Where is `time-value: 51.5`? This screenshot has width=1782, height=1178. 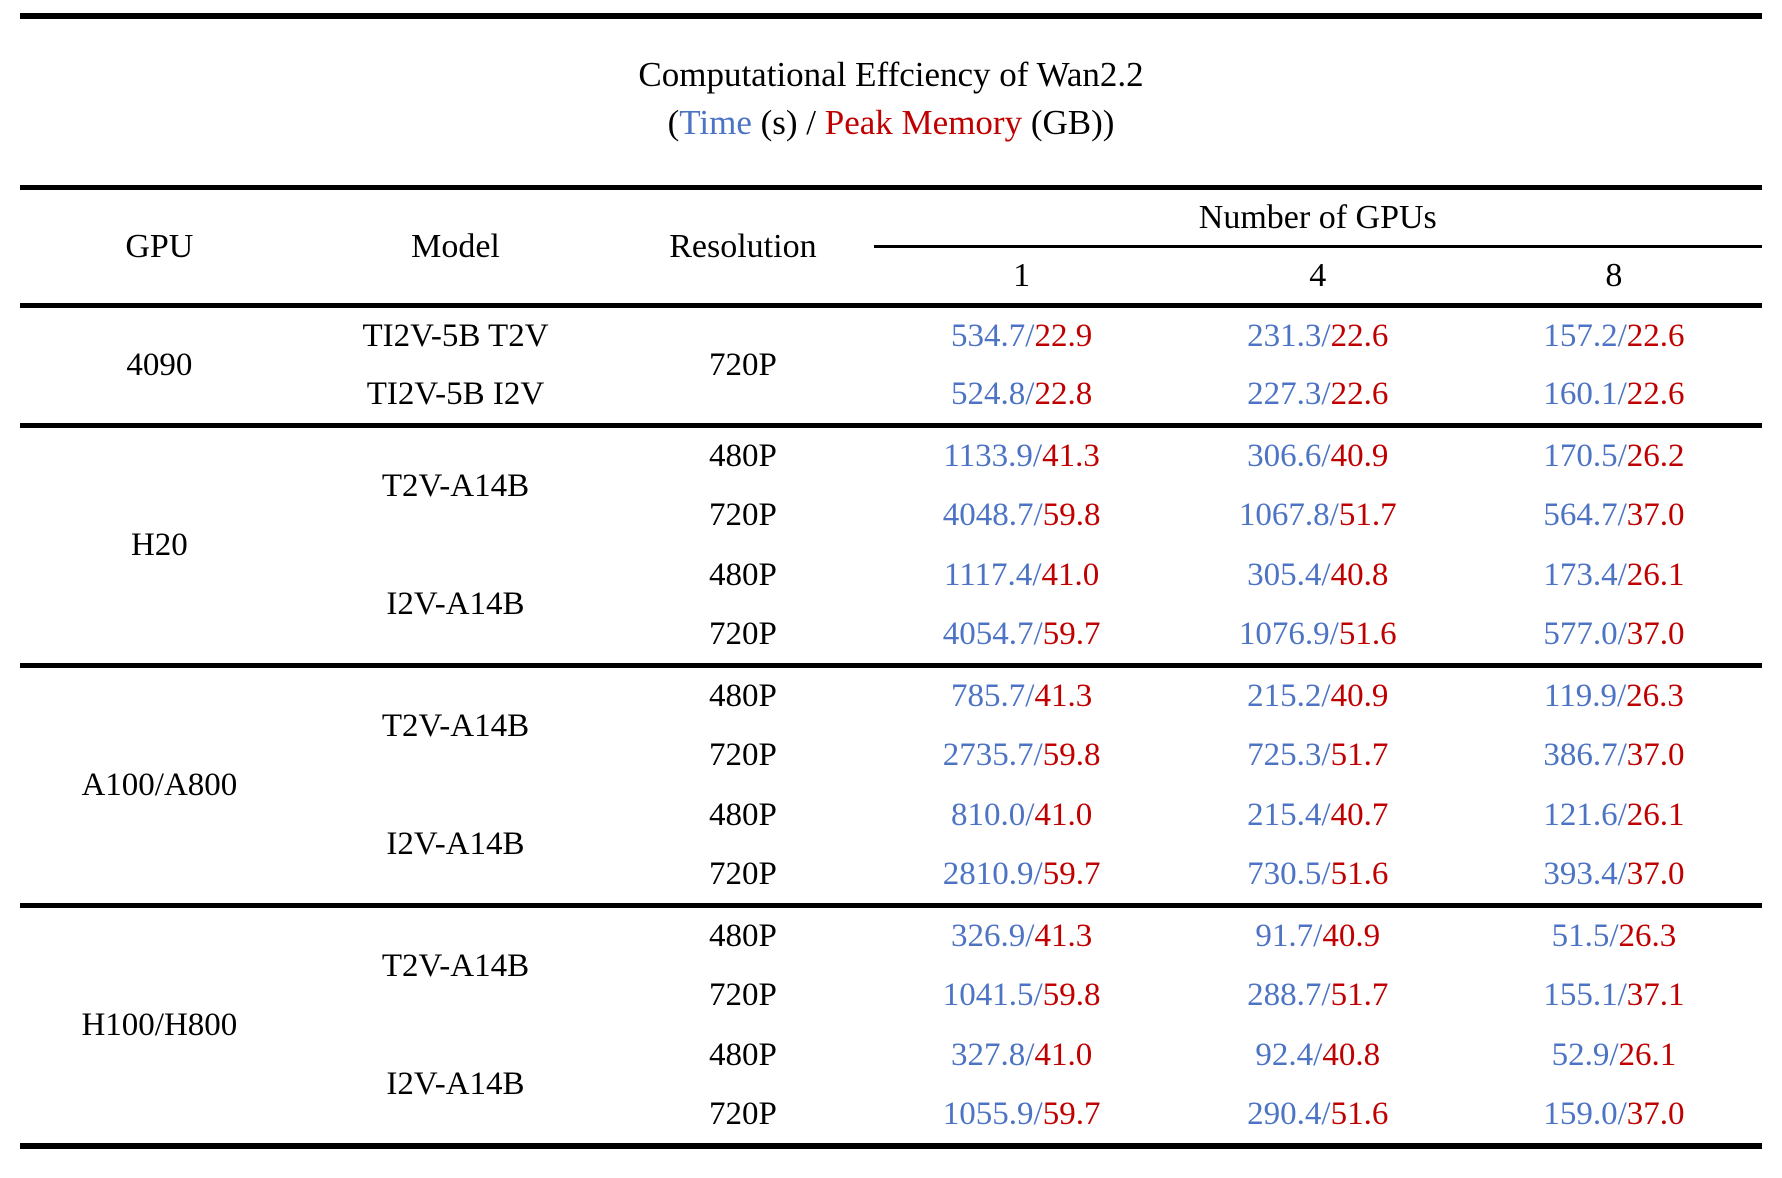
time-value: 51.5 is located at coordinates (1580, 936).